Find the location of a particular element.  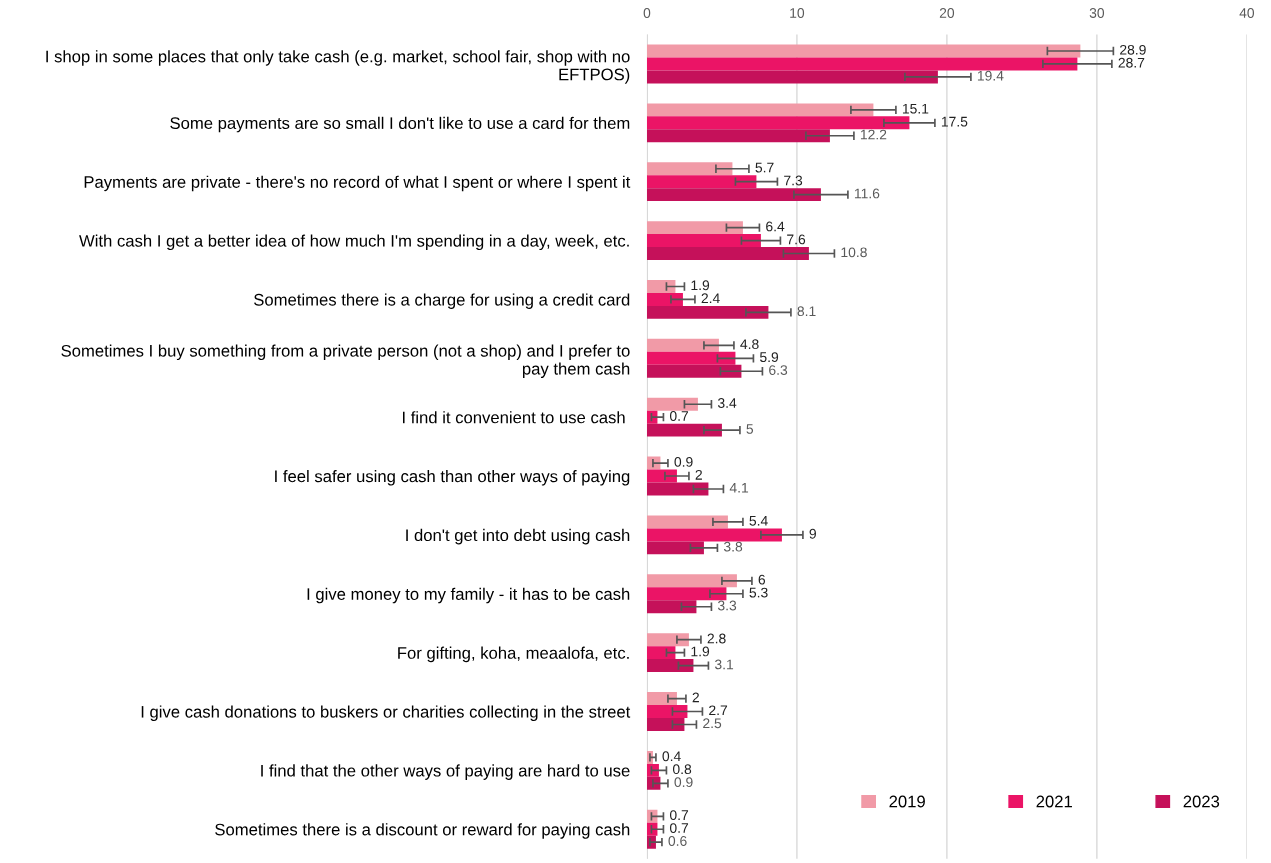

y-tick-label: Some payments are so small I don't like to use a card for them is located at coordinates (400, 124).